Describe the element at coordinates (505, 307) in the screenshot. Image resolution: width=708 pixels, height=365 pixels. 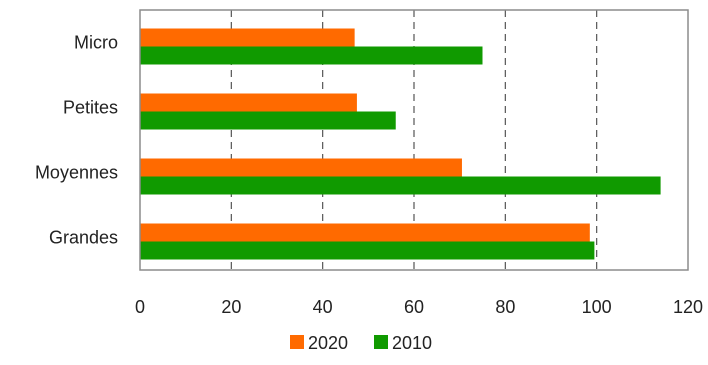
I see `x-tick-label: 80` at that location.